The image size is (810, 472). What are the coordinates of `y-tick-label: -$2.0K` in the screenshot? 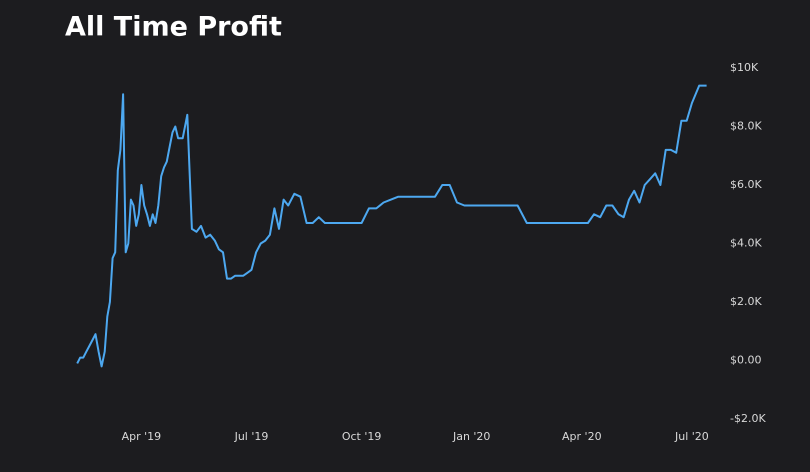 It's located at (748, 418).